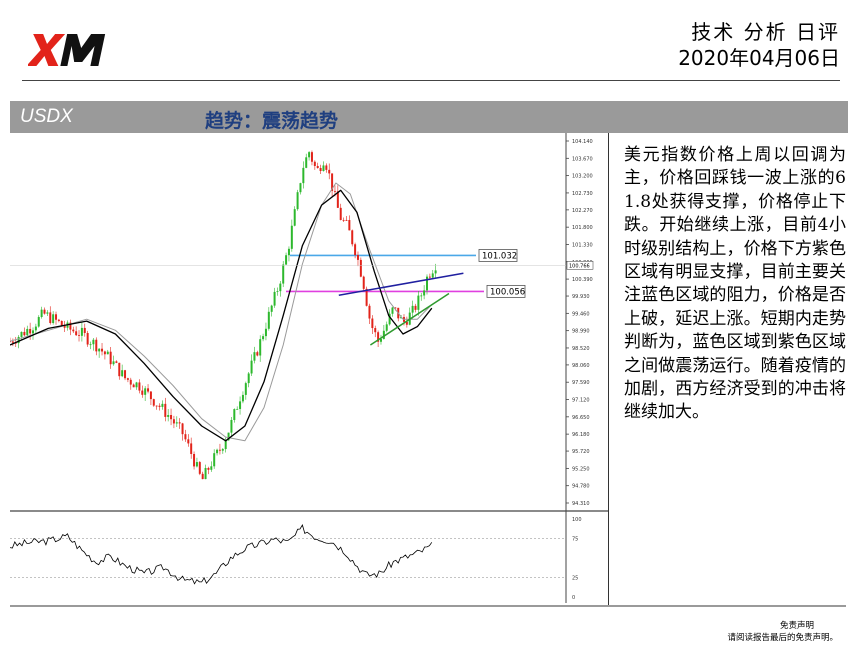  What do you see at coordinates (428, 606) in the screenshot?
I see `footer-divider` at bounding box center [428, 606].